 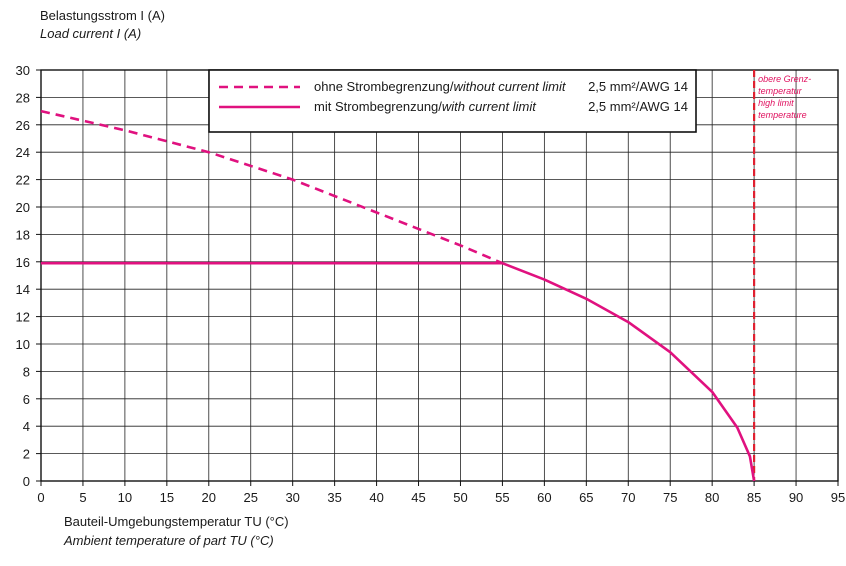 What do you see at coordinates (838, 497) in the screenshot?
I see `x-tick-label: 95` at bounding box center [838, 497].